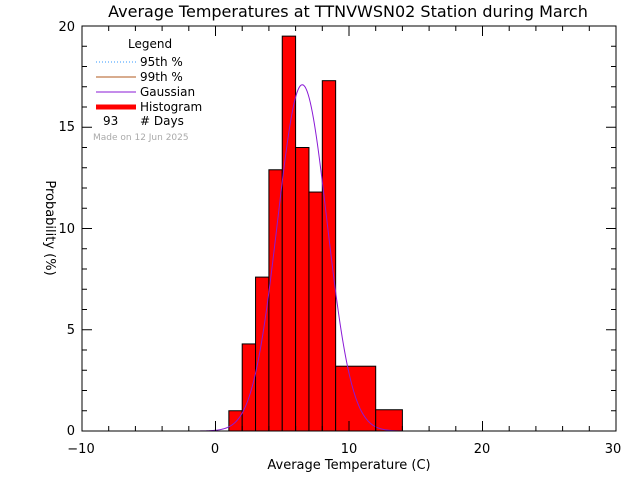 This screenshot has height=480, width=640. What do you see at coordinates (66, 229) in the screenshot?
I see `y-tick-label: 10` at bounding box center [66, 229].